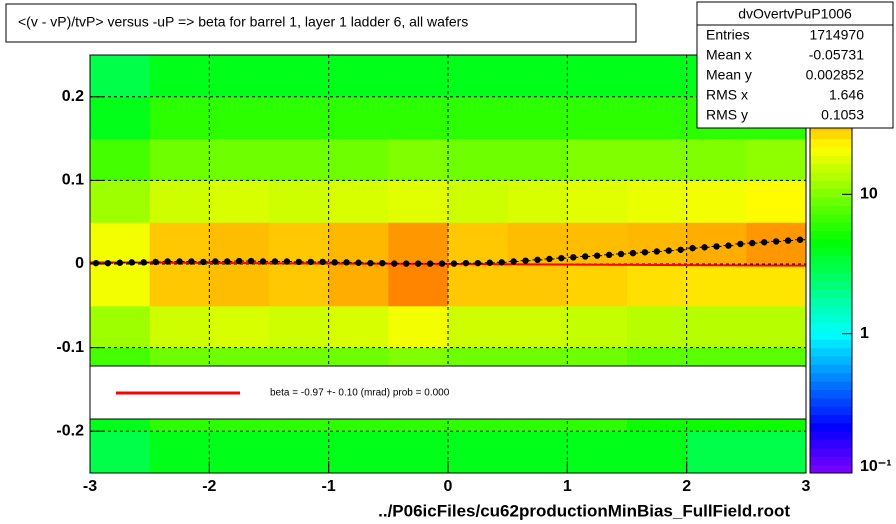 This screenshot has height=524, width=896. I want to click on y-tick-label: -0.1, so click(70, 347).